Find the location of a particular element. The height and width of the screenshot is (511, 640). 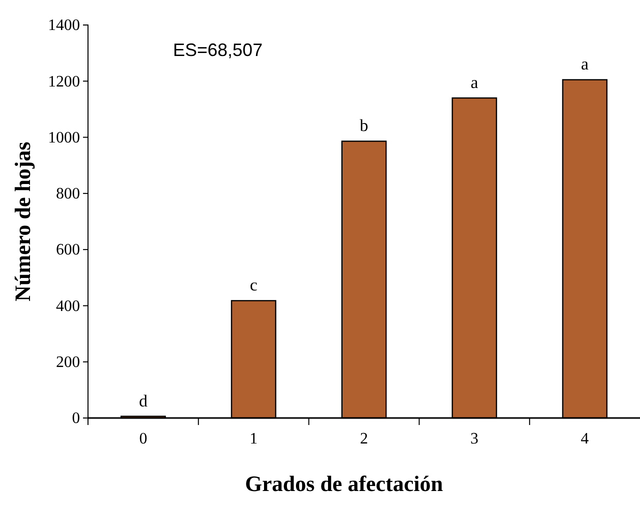

x-axis-title: Grados de afectación is located at coordinates (344, 483).